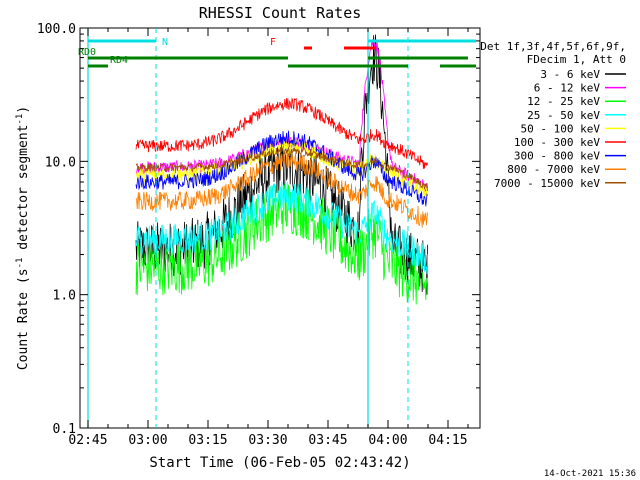 The image size is (640, 480). Describe the element at coordinates (327, 440) in the screenshot. I see `x-tick-label-4: 03:45` at that location.